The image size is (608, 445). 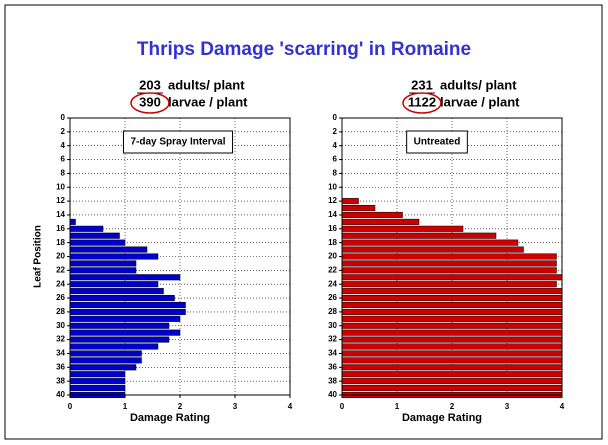 I want to click on y-tick-label: 4, so click(x=63, y=145).